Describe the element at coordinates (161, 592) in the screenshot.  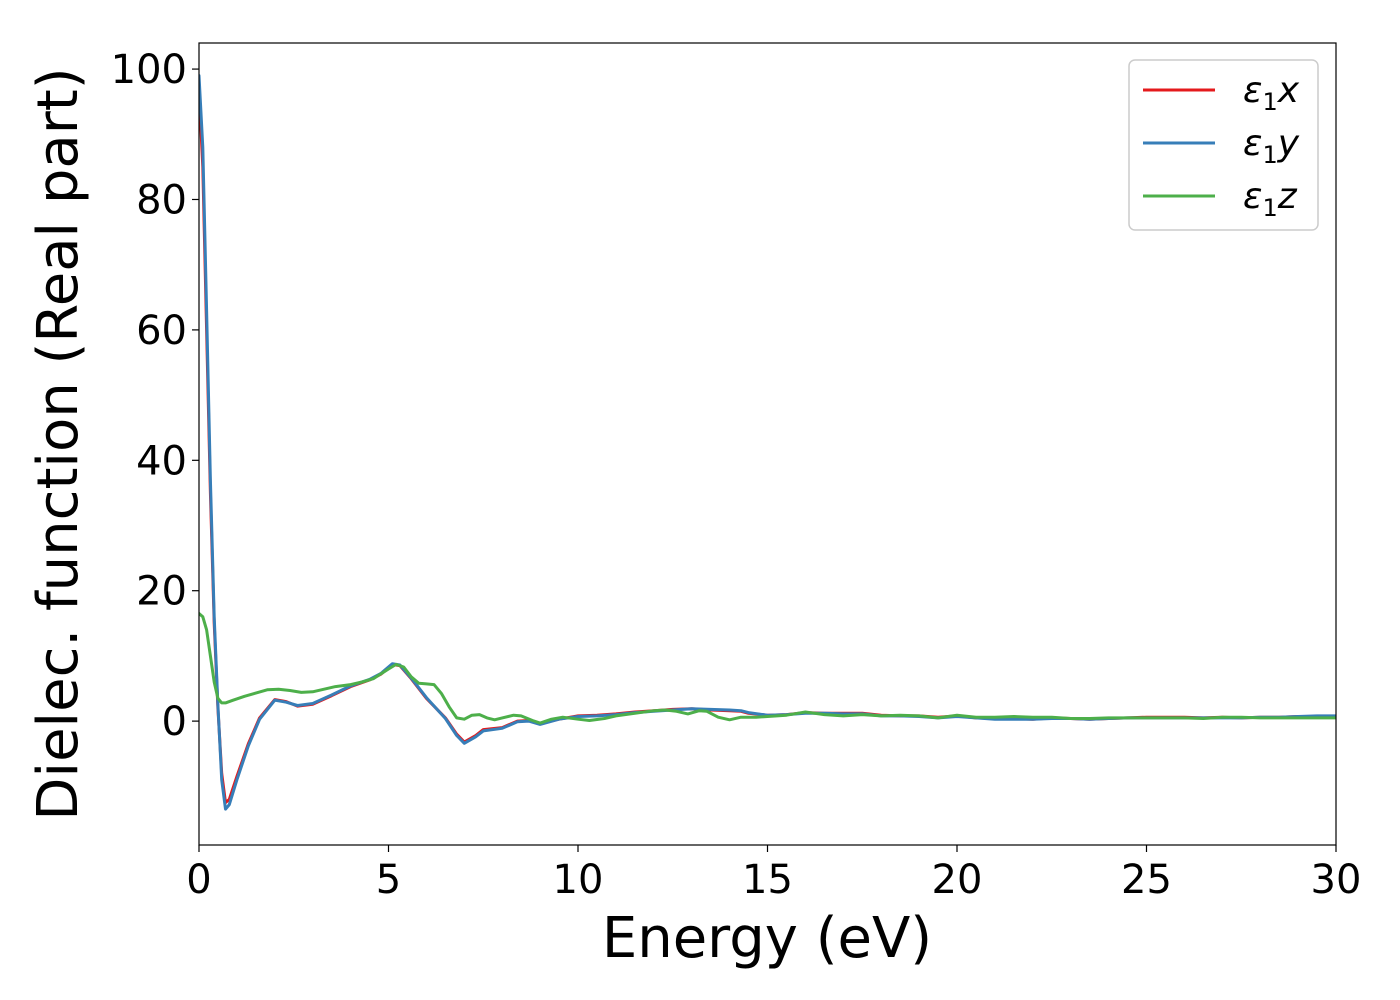
I see `y-tick-label: 20` at that location.